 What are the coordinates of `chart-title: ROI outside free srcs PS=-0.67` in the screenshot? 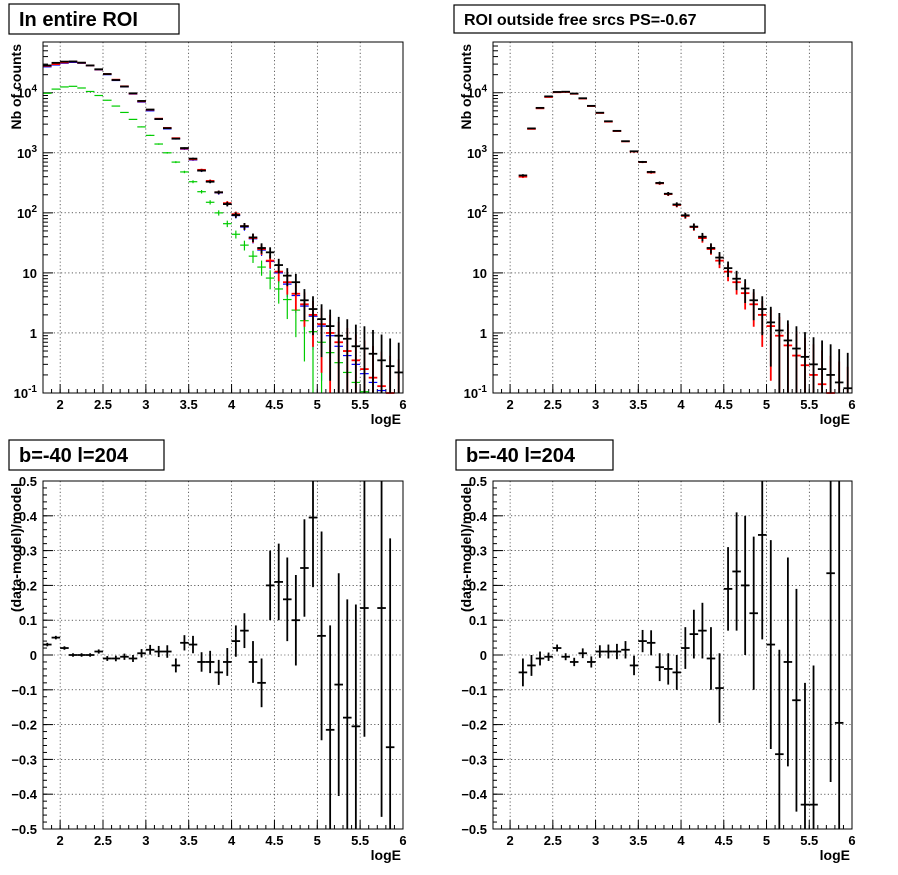 It's located at (580, 20).